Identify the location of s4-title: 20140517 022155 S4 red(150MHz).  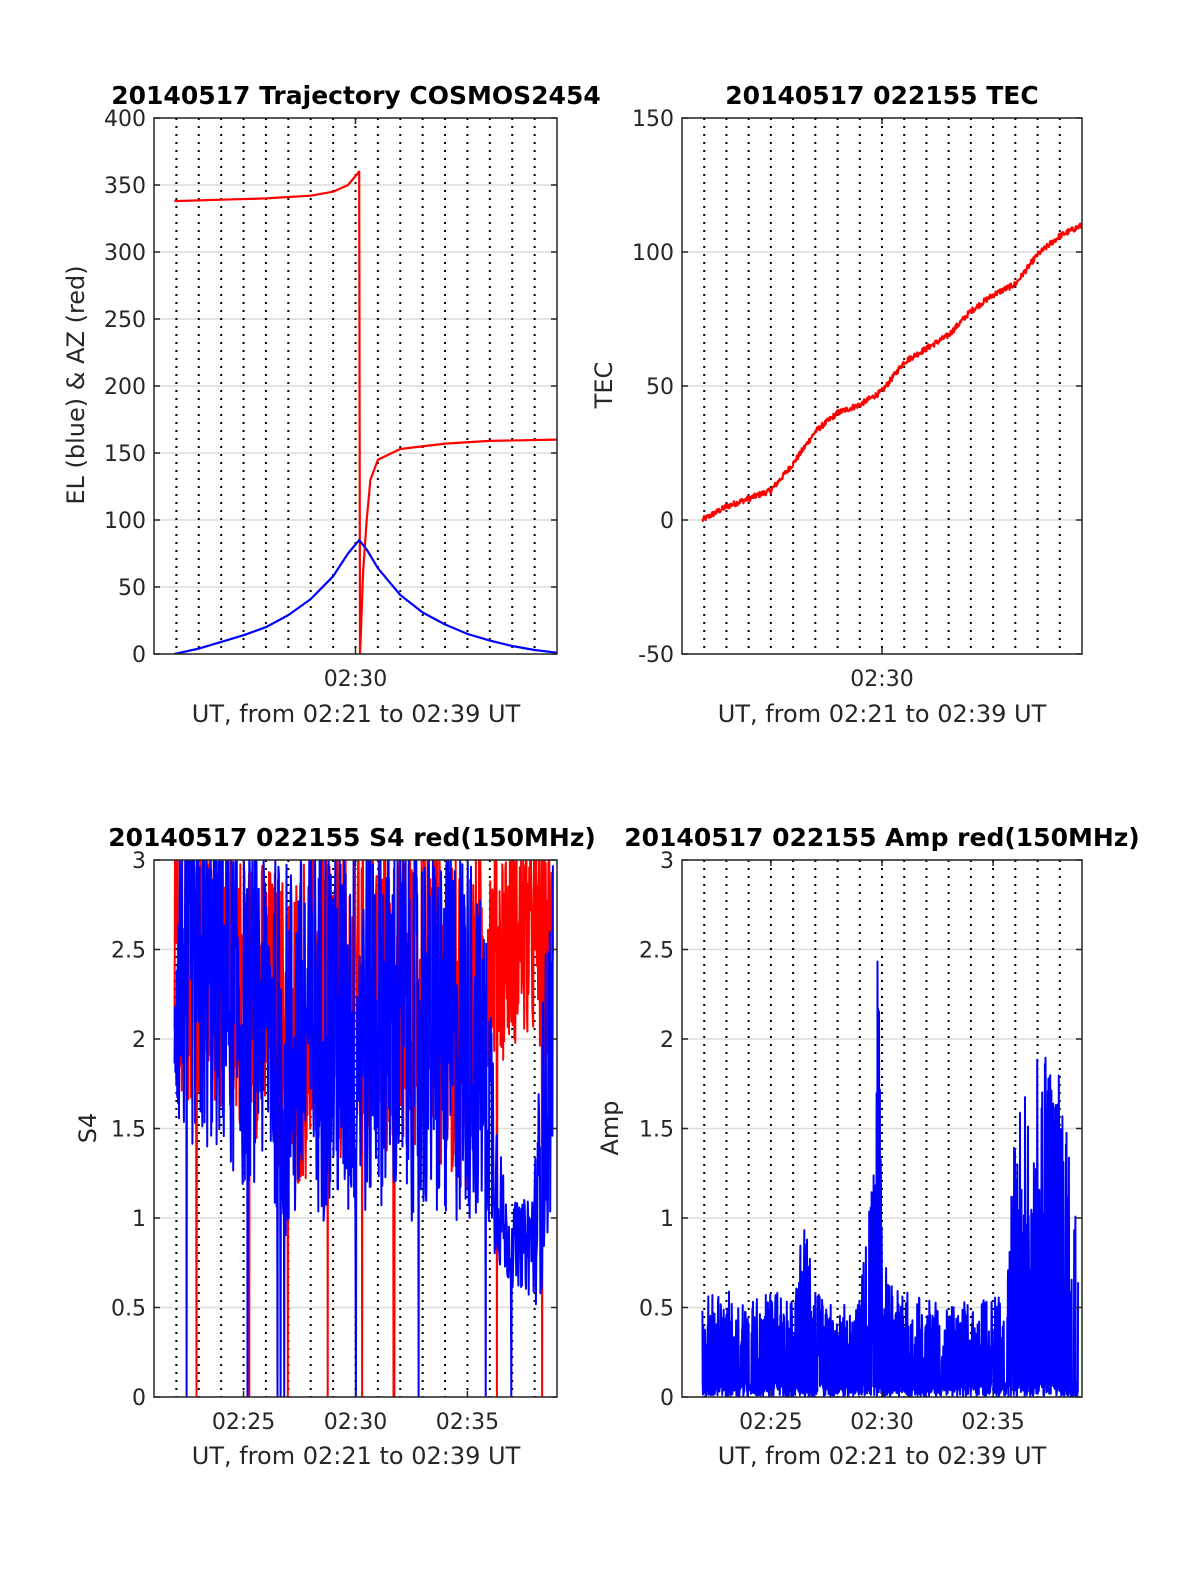
(352, 837).